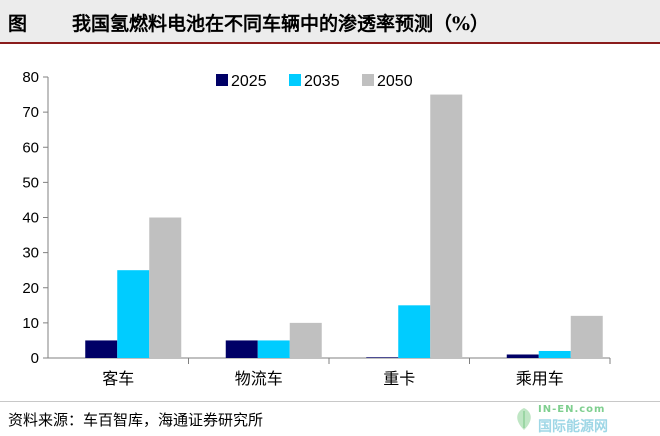 The width and height of the screenshot is (660, 436). What do you see at coordinates (30, 112) in the screenshot?
I see `y-tick-label: 70` at bounding box center [30, 112].